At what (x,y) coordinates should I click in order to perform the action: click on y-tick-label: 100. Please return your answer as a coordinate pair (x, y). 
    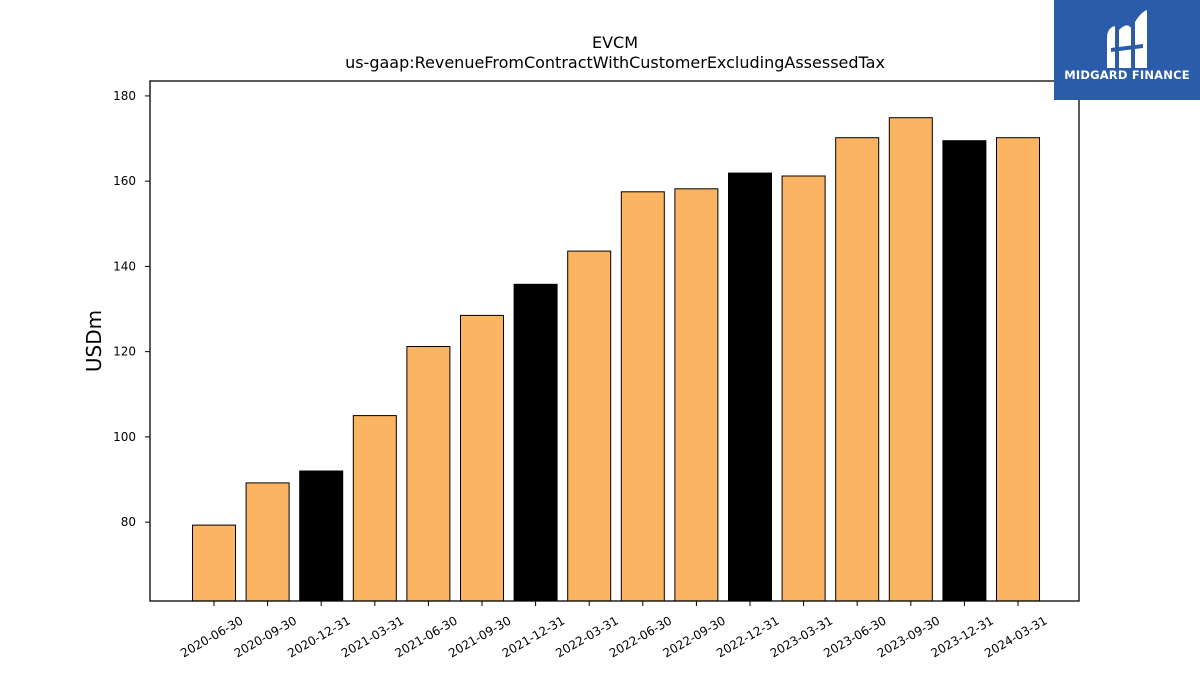
    Looking at the image, I should click on (124, 437).